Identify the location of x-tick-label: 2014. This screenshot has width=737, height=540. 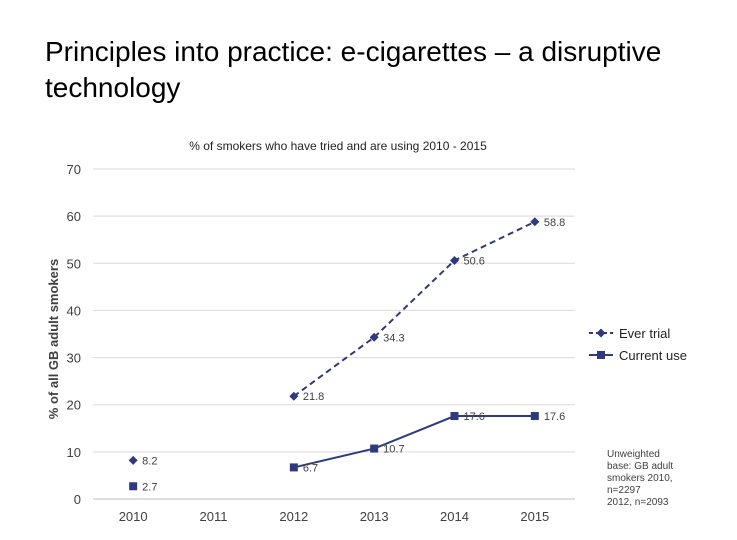
(454, 516).